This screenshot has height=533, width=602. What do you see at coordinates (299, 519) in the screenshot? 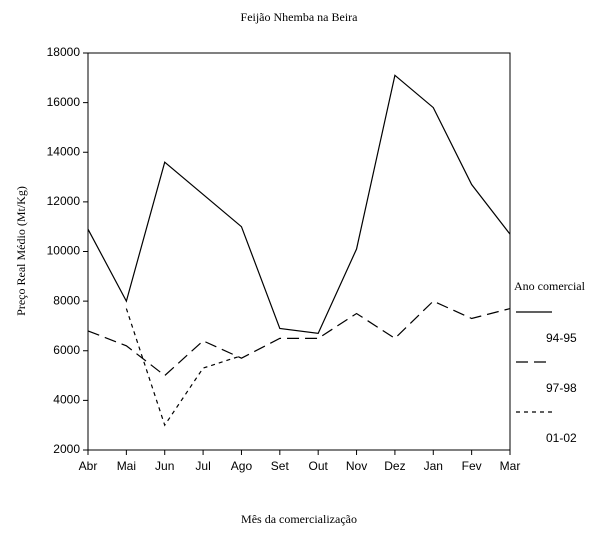
I see `x-axis-label: Mês da comercialização` at bounding box center [299, 519].